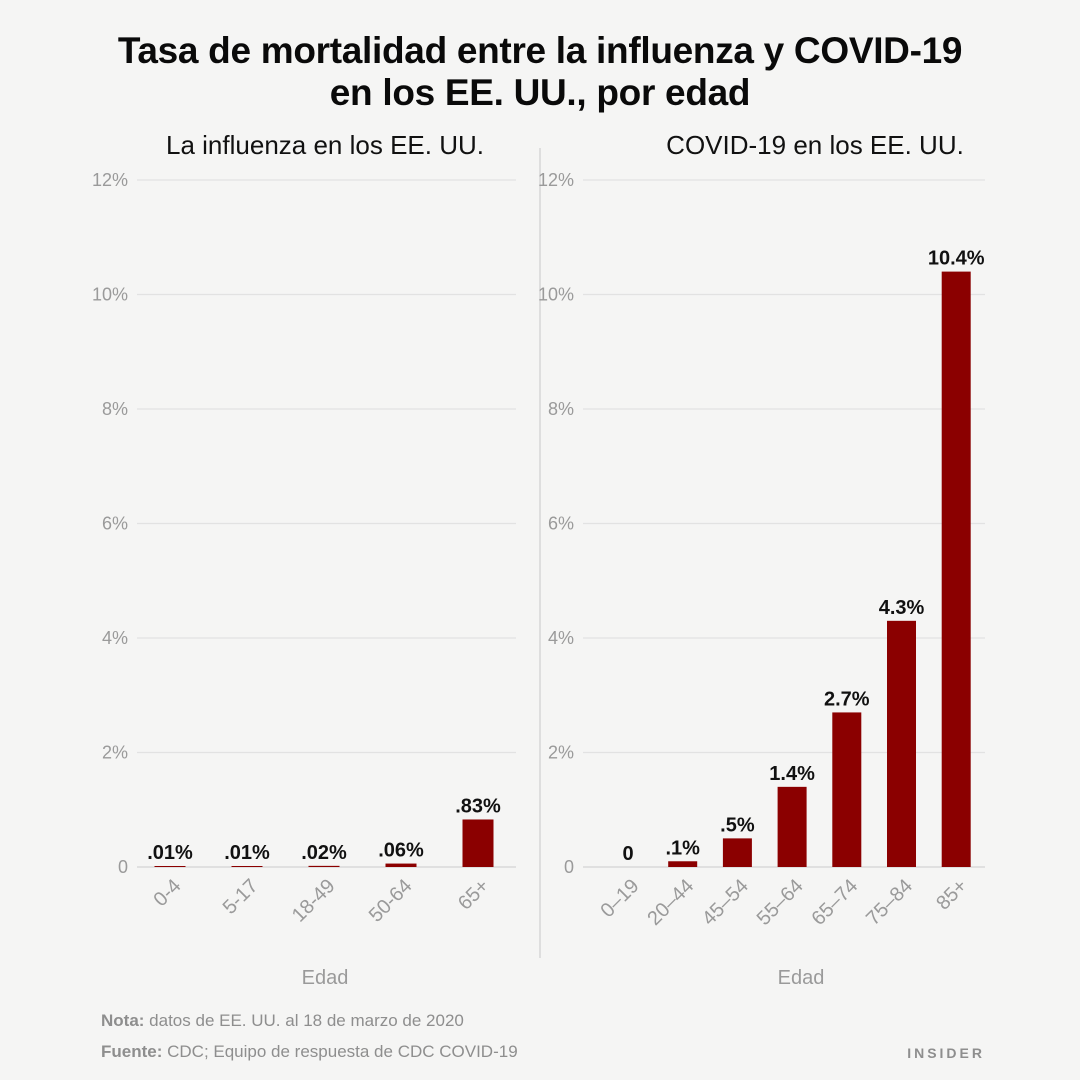 The width and height of the screenshot is (1080, 1080). Describe the element at coordinates (247, 853) in the screenshot. I see `panel-0-data-label-1: .01%` at that location.